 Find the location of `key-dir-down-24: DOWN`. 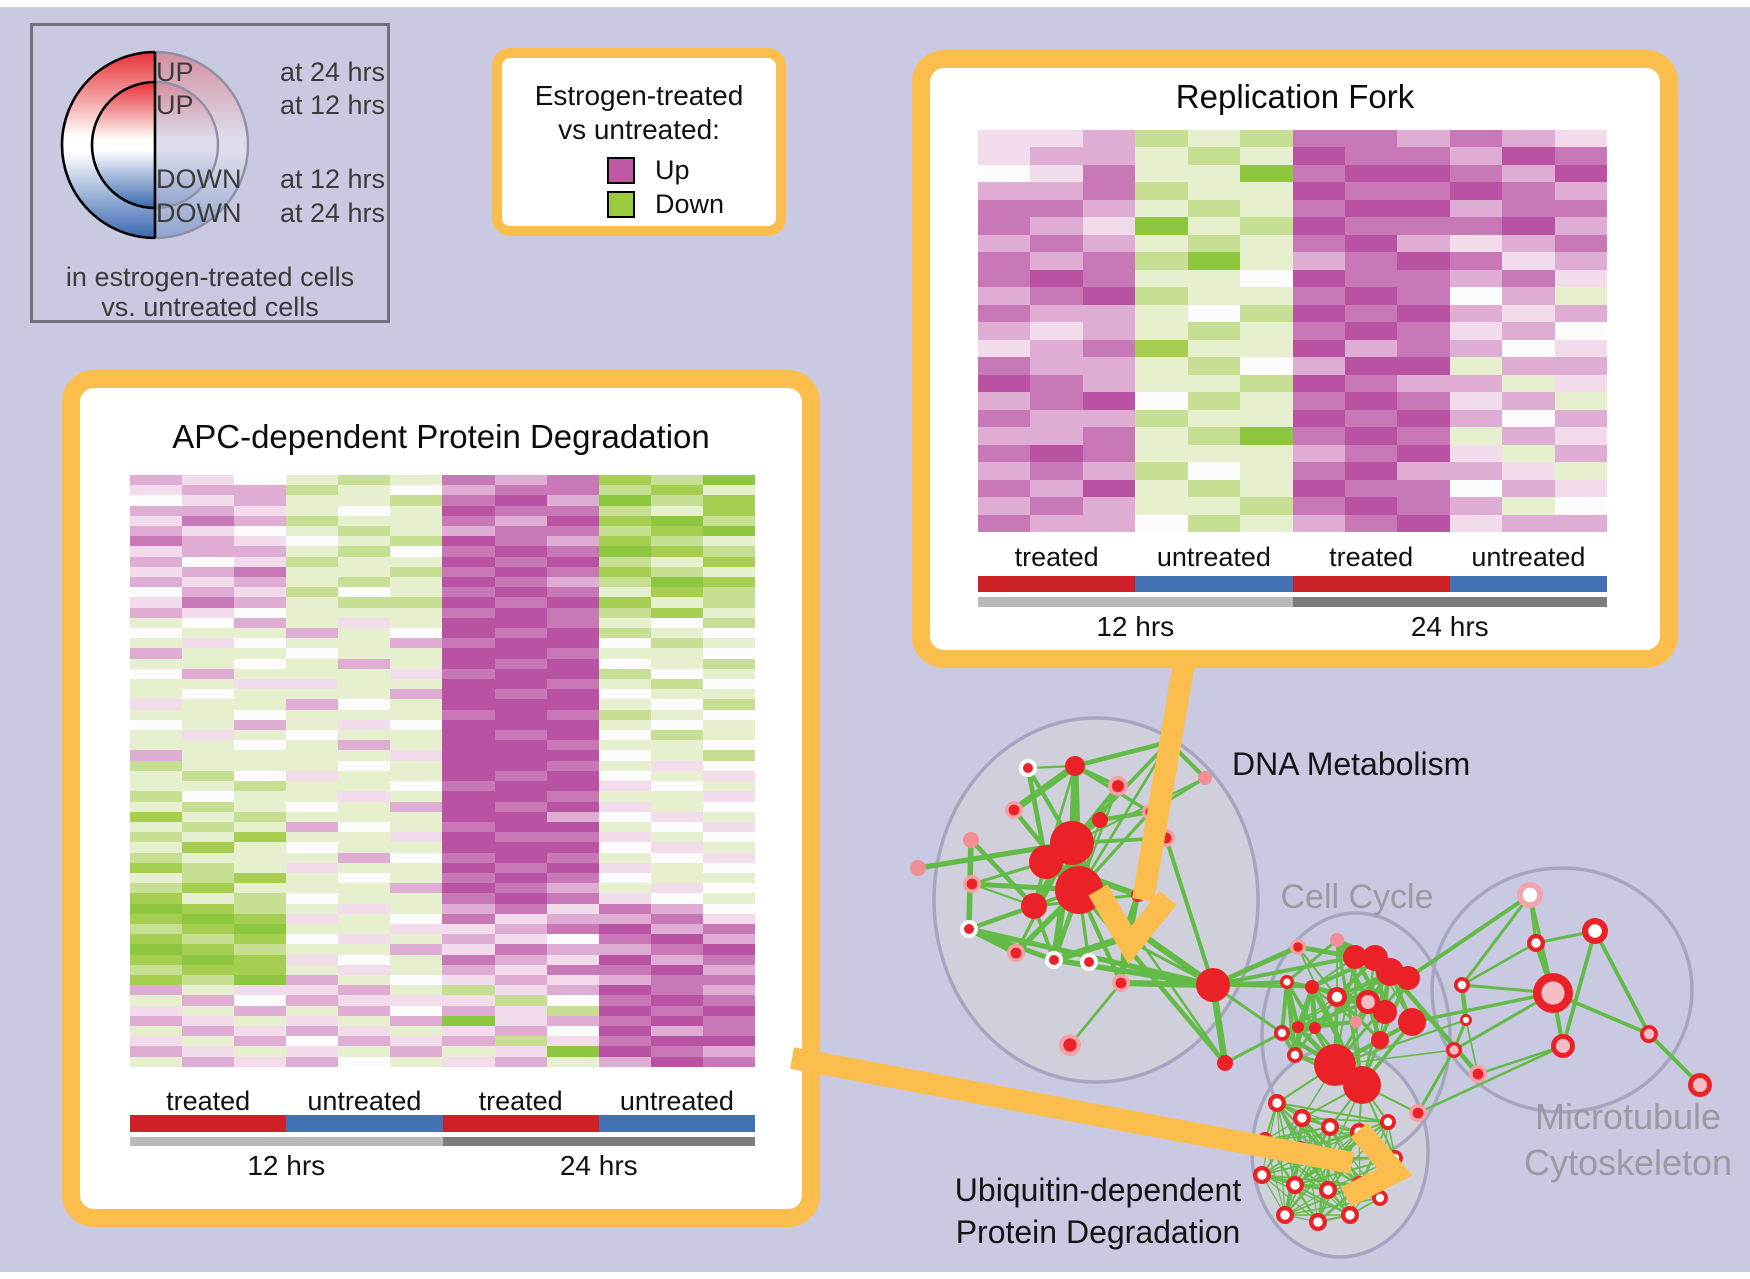

key-dir-down-24: DOWN is located at coordinates (199, 213).